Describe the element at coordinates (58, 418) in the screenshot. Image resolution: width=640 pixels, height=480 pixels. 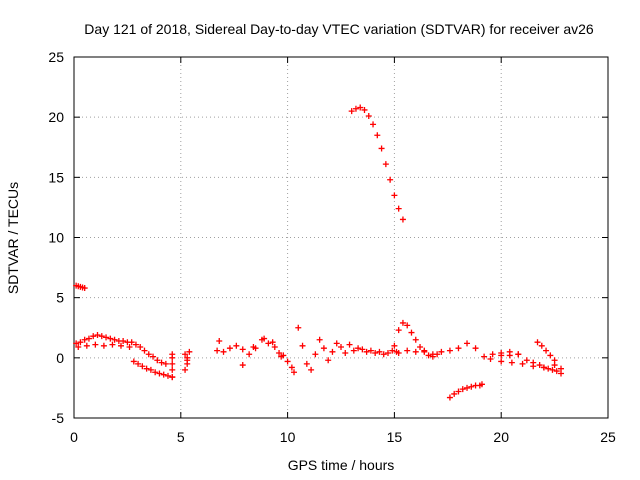
I see `y-tick-label: -5` at that location.